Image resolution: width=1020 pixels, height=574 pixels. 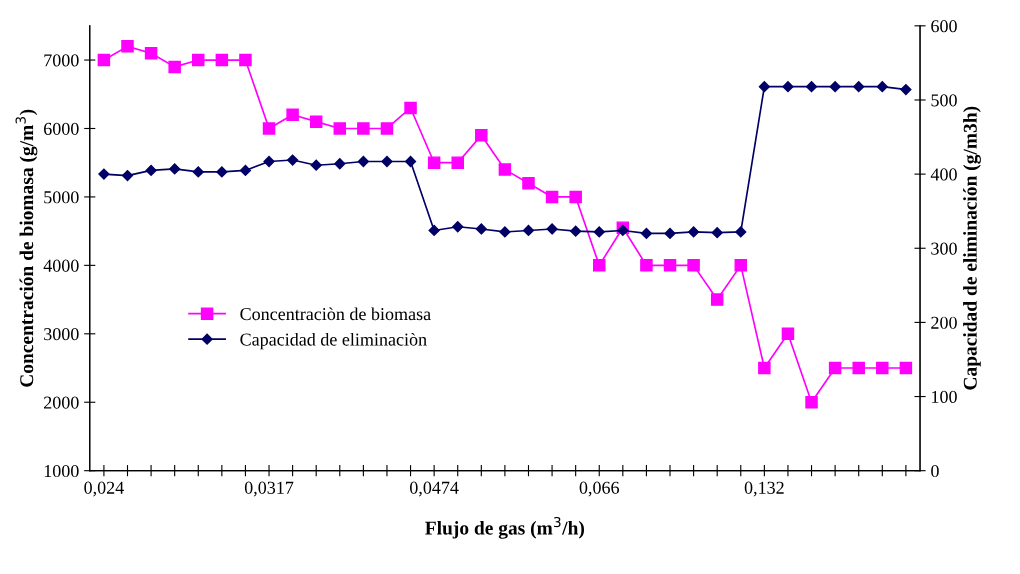 What do you see at coordinates (505, 527) in the screenshot?
I see `x-axis-title: Flujo de gas (m$^{3}$/h)` at bounding box center [505, 527].